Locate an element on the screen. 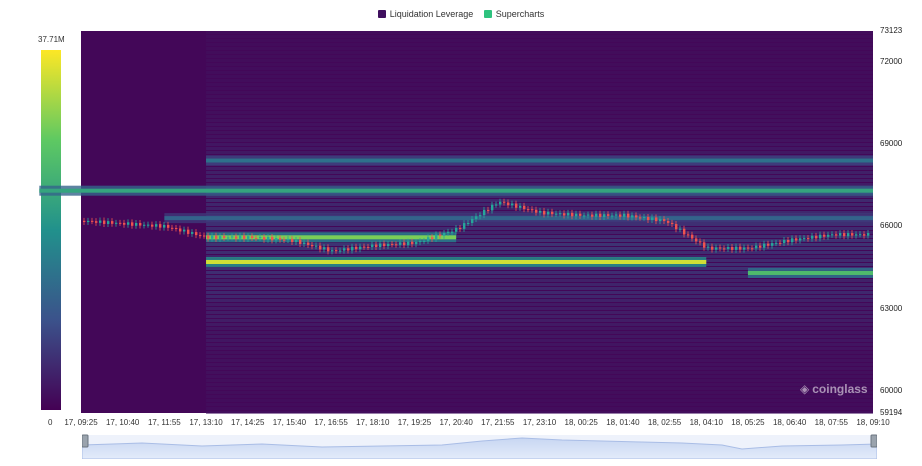 The height and width of the screenshot is (466, 922). range-navigator is located at coordinates (479, 446).